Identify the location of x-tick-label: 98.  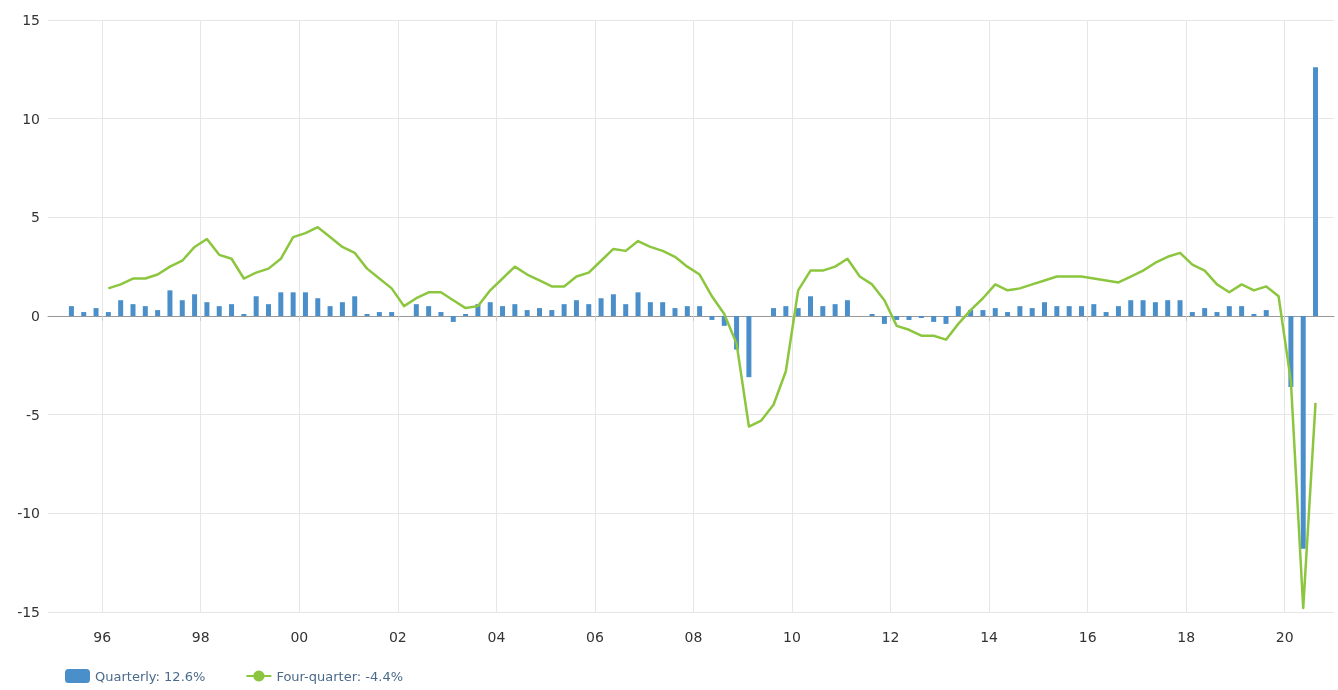
(200, 637).